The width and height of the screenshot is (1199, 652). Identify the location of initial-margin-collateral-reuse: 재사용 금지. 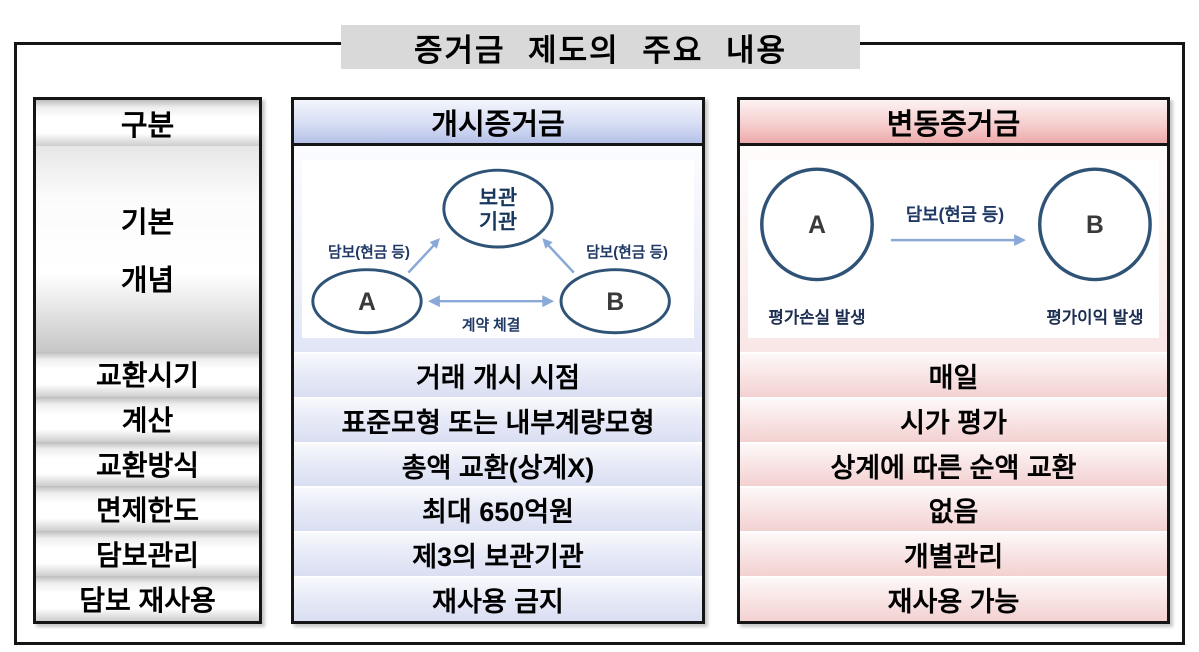
(498, 598).